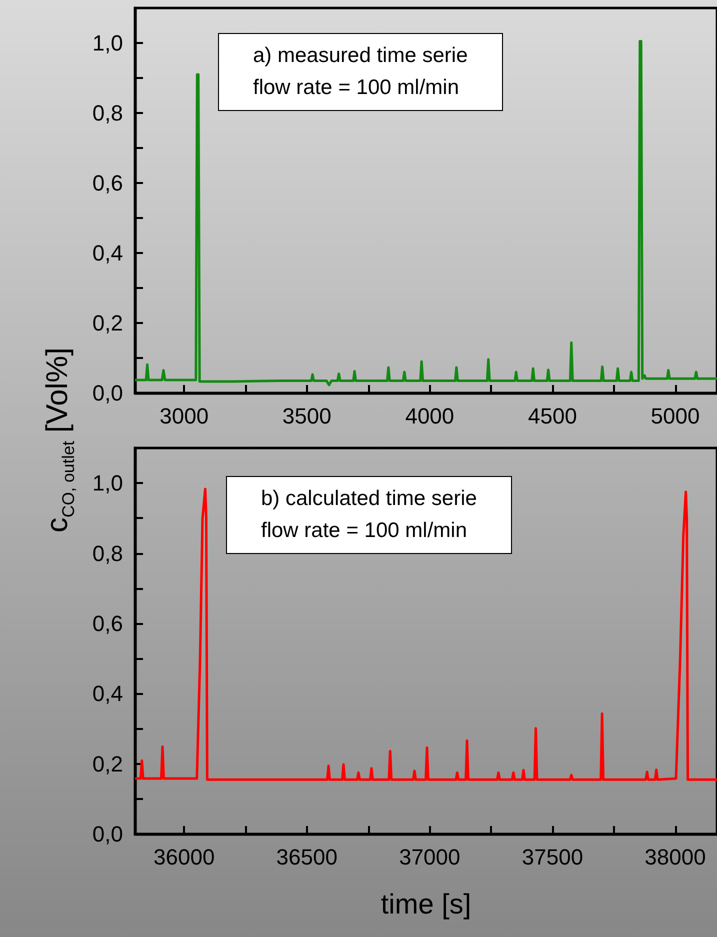  Describe the element at coordinates (307, 416) in the screenshot. I see `x-tick-label: 3500` at that location.